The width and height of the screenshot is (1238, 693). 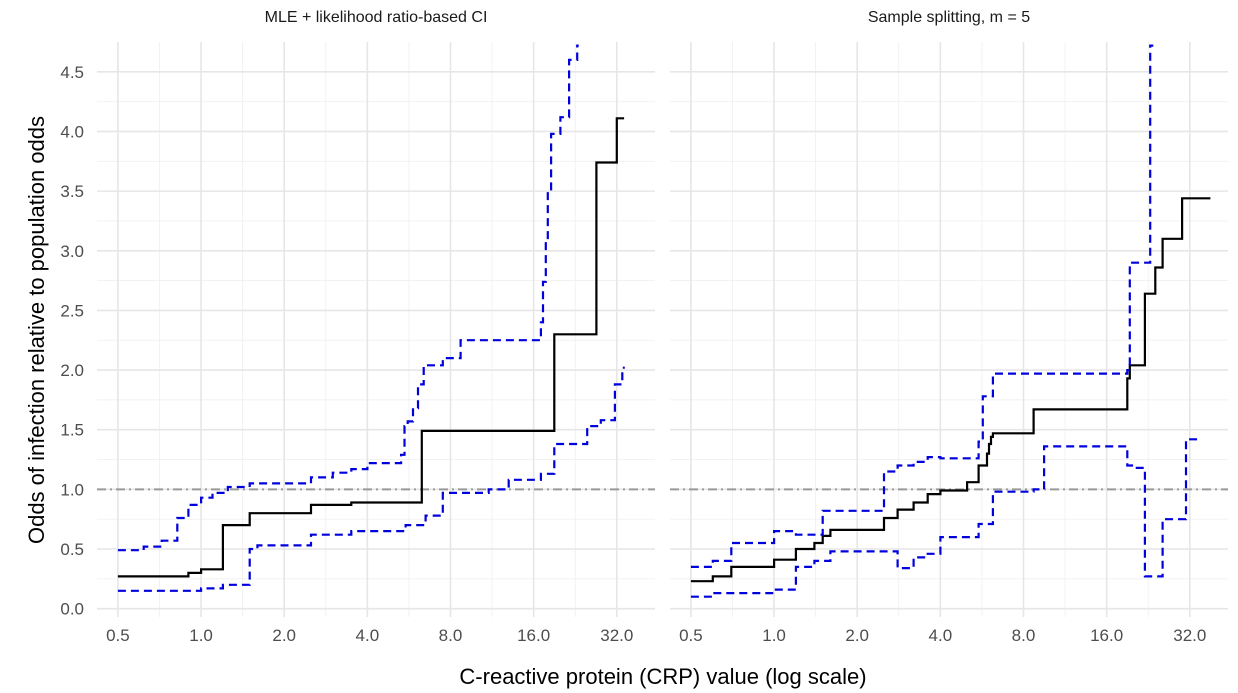 What do you see at coordinates (72, 609) in the screenshot?
I see `y-tick-label: 0.0` at bounding box center [72, 609].